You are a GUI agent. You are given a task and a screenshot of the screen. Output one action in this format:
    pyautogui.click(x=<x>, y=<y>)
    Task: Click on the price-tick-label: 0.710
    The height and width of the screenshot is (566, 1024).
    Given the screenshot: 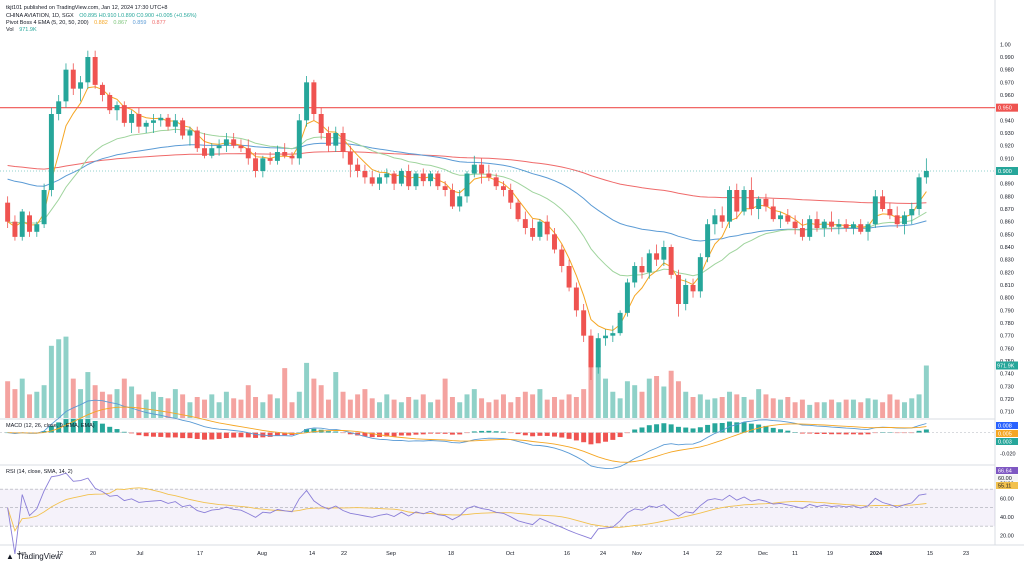 What is the action you would take?
    pyautogui.click(x=1007, y=413)
    